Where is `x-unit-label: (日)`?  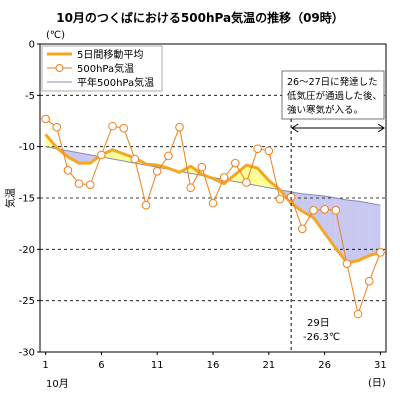
x-unit-label: (日) is located at coordinates (377, 383).